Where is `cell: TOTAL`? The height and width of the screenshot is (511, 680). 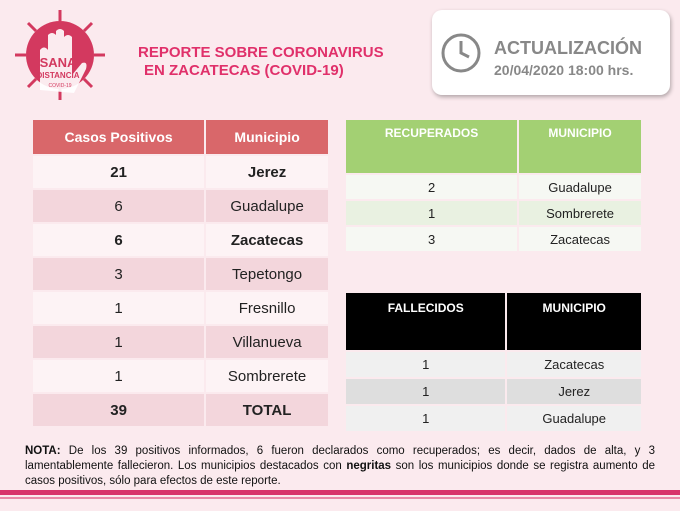 cell: TOTAL is located at coordinates (267, 410).